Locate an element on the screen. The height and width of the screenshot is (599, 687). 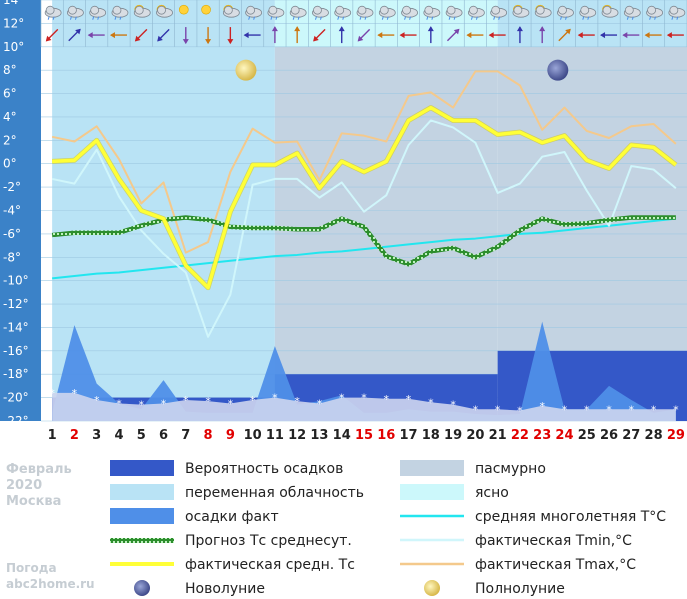
x-tick-label: 4 is located at coordinates (118, 435).